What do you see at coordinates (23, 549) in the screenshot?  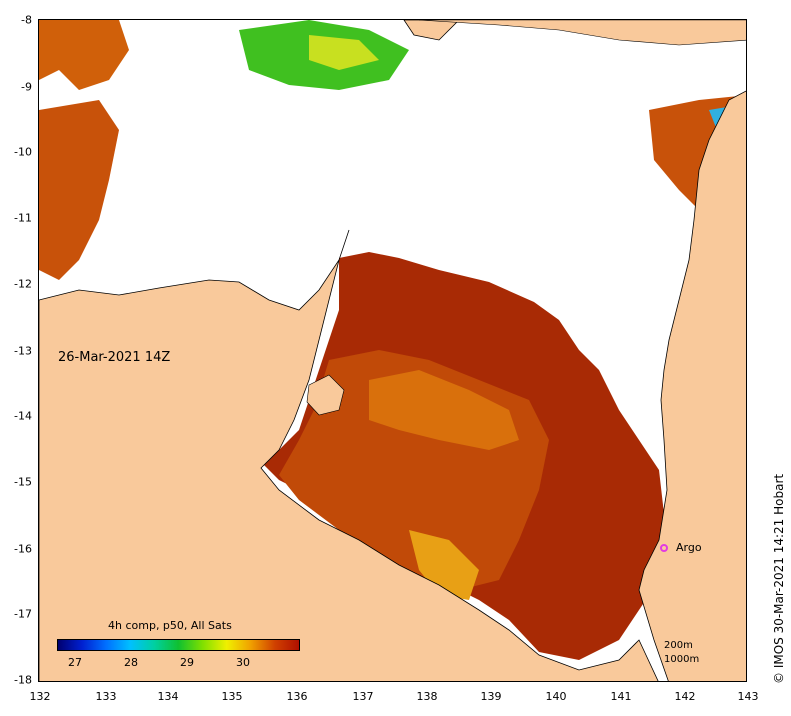 I see `y-tick: -16` at bounding box center [23, 549].